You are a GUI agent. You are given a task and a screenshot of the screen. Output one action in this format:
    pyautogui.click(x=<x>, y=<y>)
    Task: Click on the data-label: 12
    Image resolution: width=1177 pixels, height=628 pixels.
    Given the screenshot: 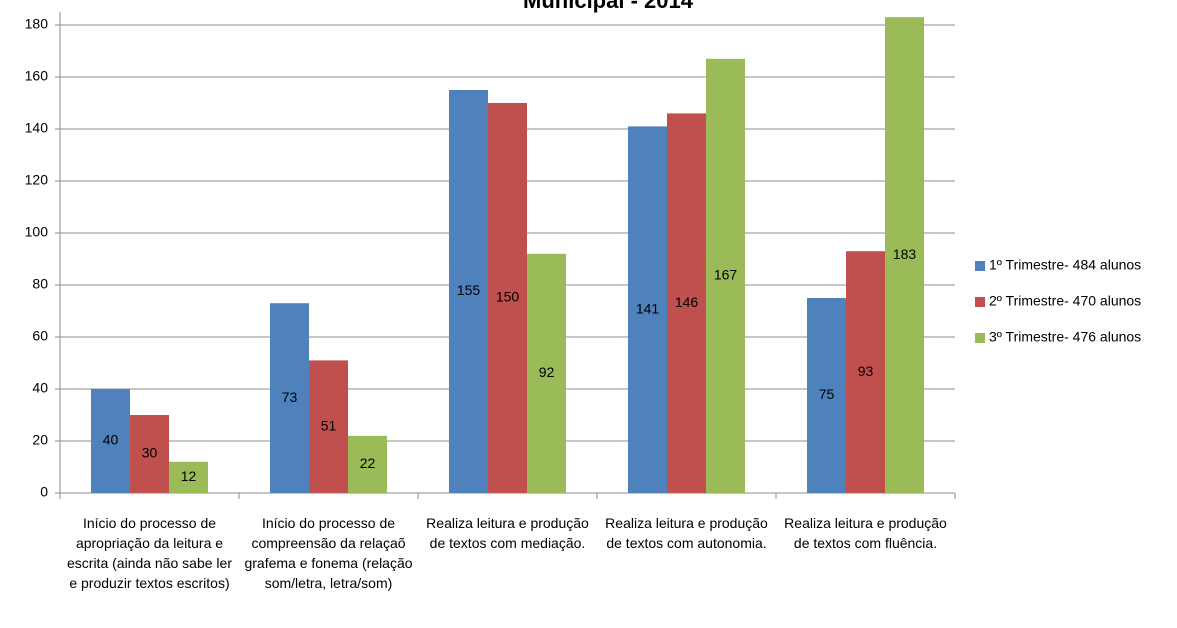 What is the action you would take?
    pyautogui.click(x=189, y=476)
    